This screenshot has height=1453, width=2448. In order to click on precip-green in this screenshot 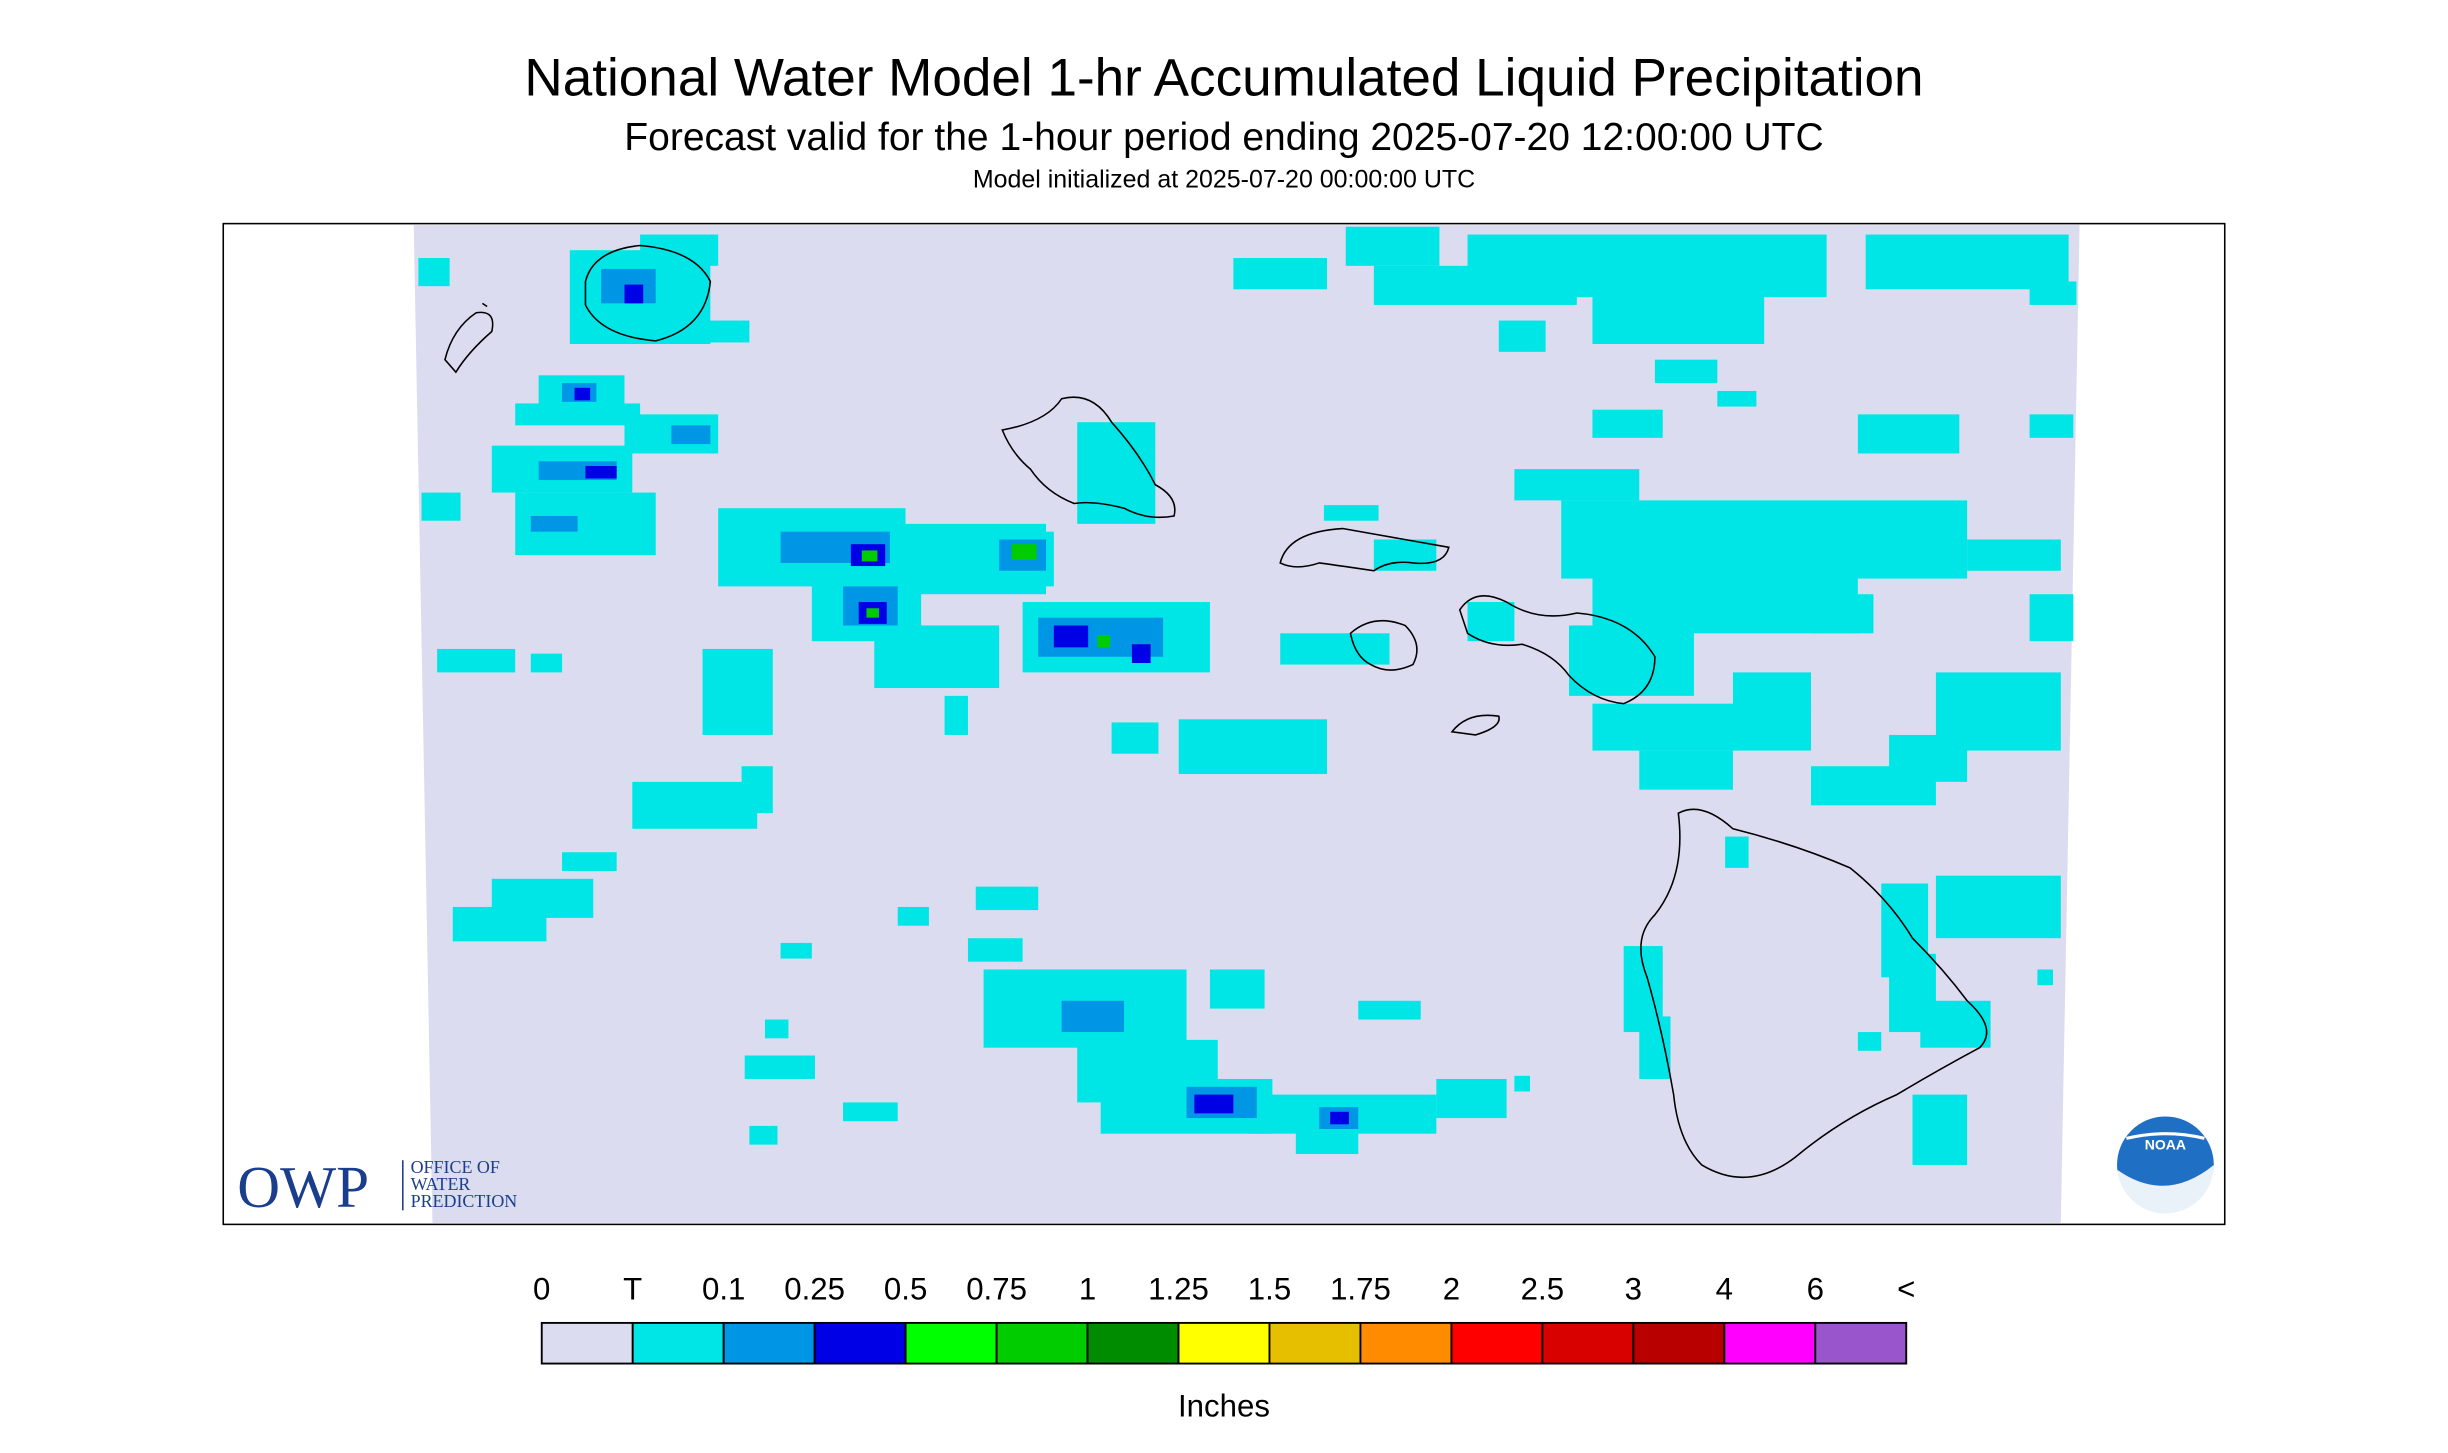, I will do `click(986, 596)`.